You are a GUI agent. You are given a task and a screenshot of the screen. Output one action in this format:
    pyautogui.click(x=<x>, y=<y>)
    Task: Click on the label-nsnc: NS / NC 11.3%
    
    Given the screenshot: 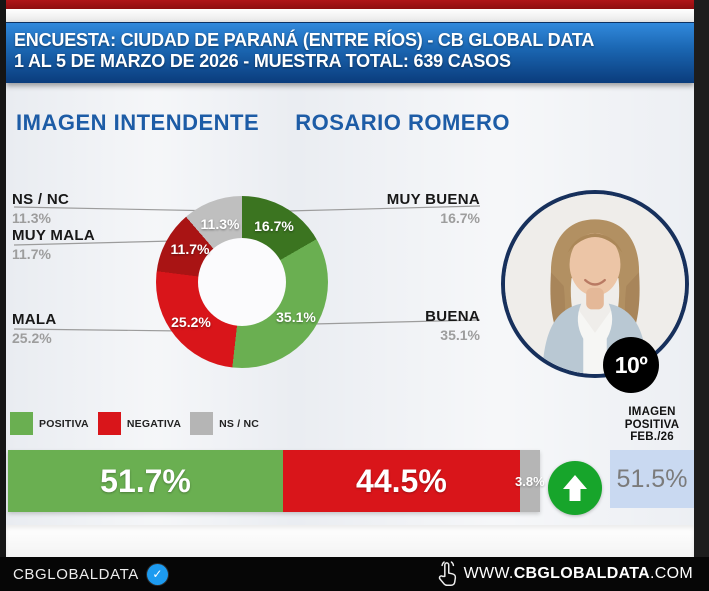 What is the action you would take?
    pyautogui.click(x=40, y=208)
    